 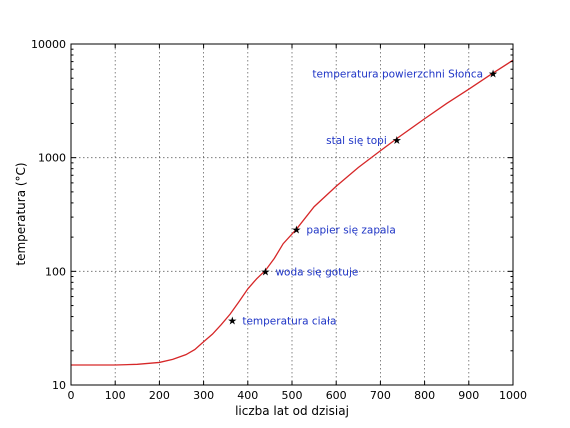 What do you see at coordinates (397, 75) in the screenshot?
I see `point-annotation: temperatura powierzchni Słońca` at bounding box center [397, 75].